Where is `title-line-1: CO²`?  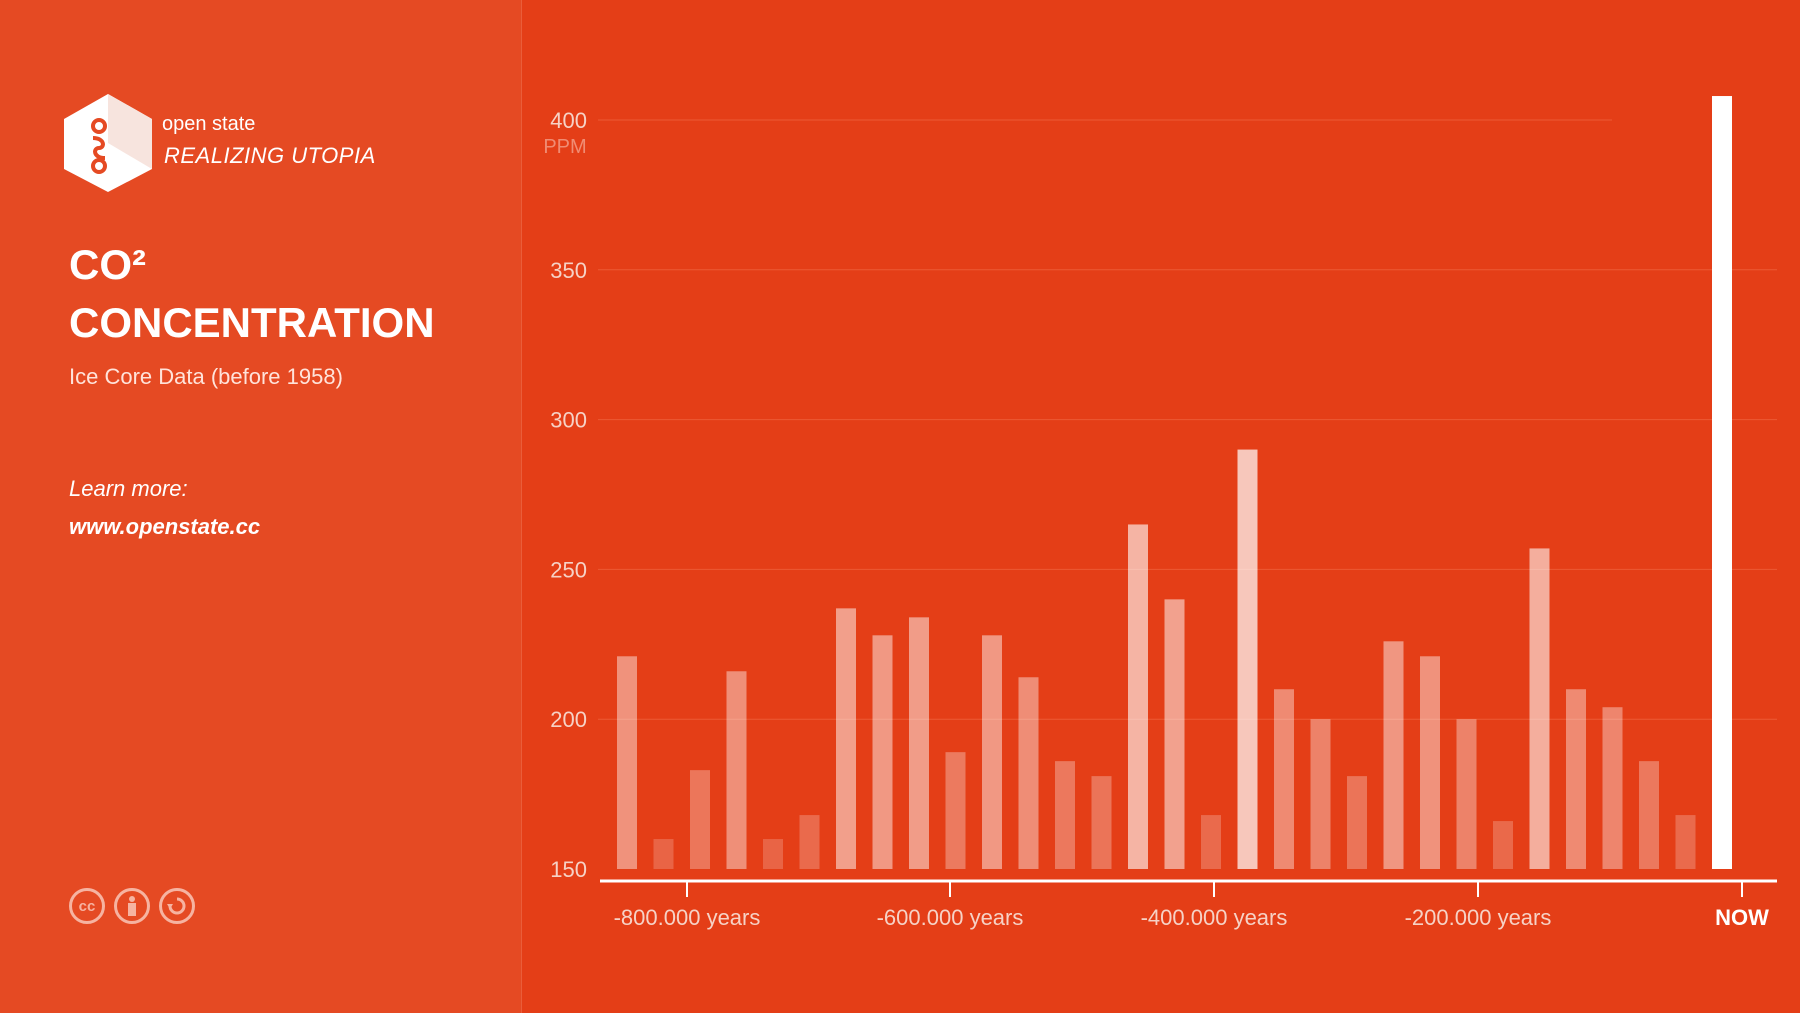
title-line-1: CO² is located at coordinates (107, 264).